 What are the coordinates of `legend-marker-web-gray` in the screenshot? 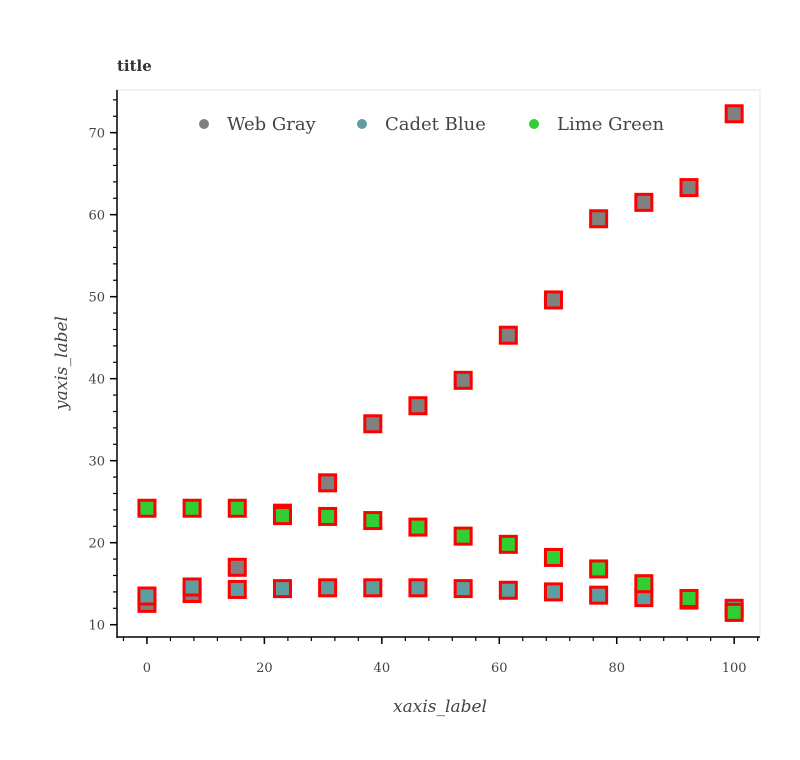 It's located at (204, 124).